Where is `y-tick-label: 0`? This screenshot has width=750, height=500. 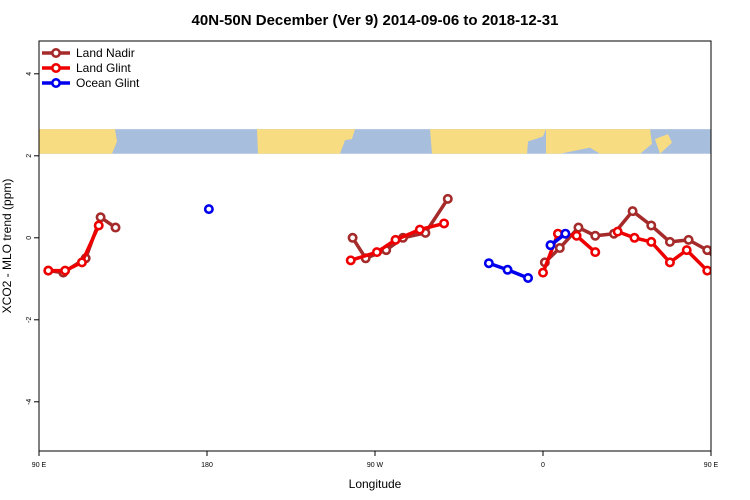 y-tick-label: 0 is located at coordinates (29, 238).